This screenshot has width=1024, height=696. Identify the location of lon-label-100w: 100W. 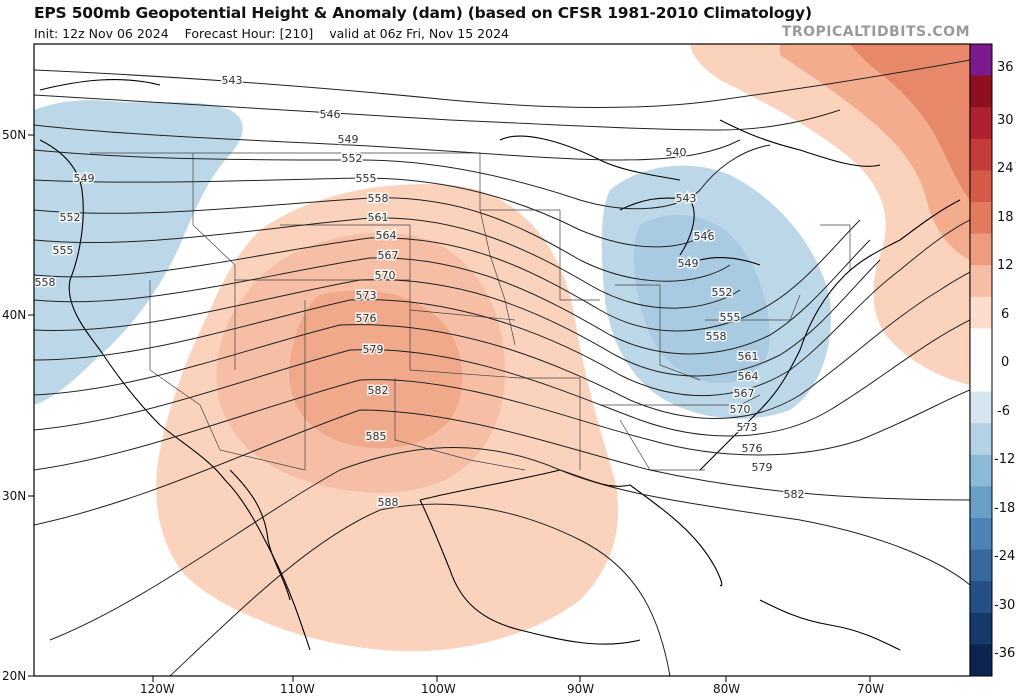
(438, 689).